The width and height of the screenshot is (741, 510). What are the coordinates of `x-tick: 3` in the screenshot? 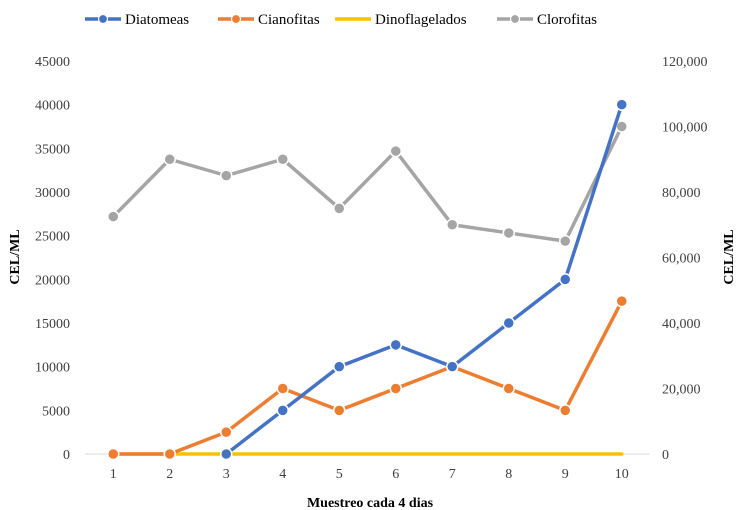 It's located at (226, 474).